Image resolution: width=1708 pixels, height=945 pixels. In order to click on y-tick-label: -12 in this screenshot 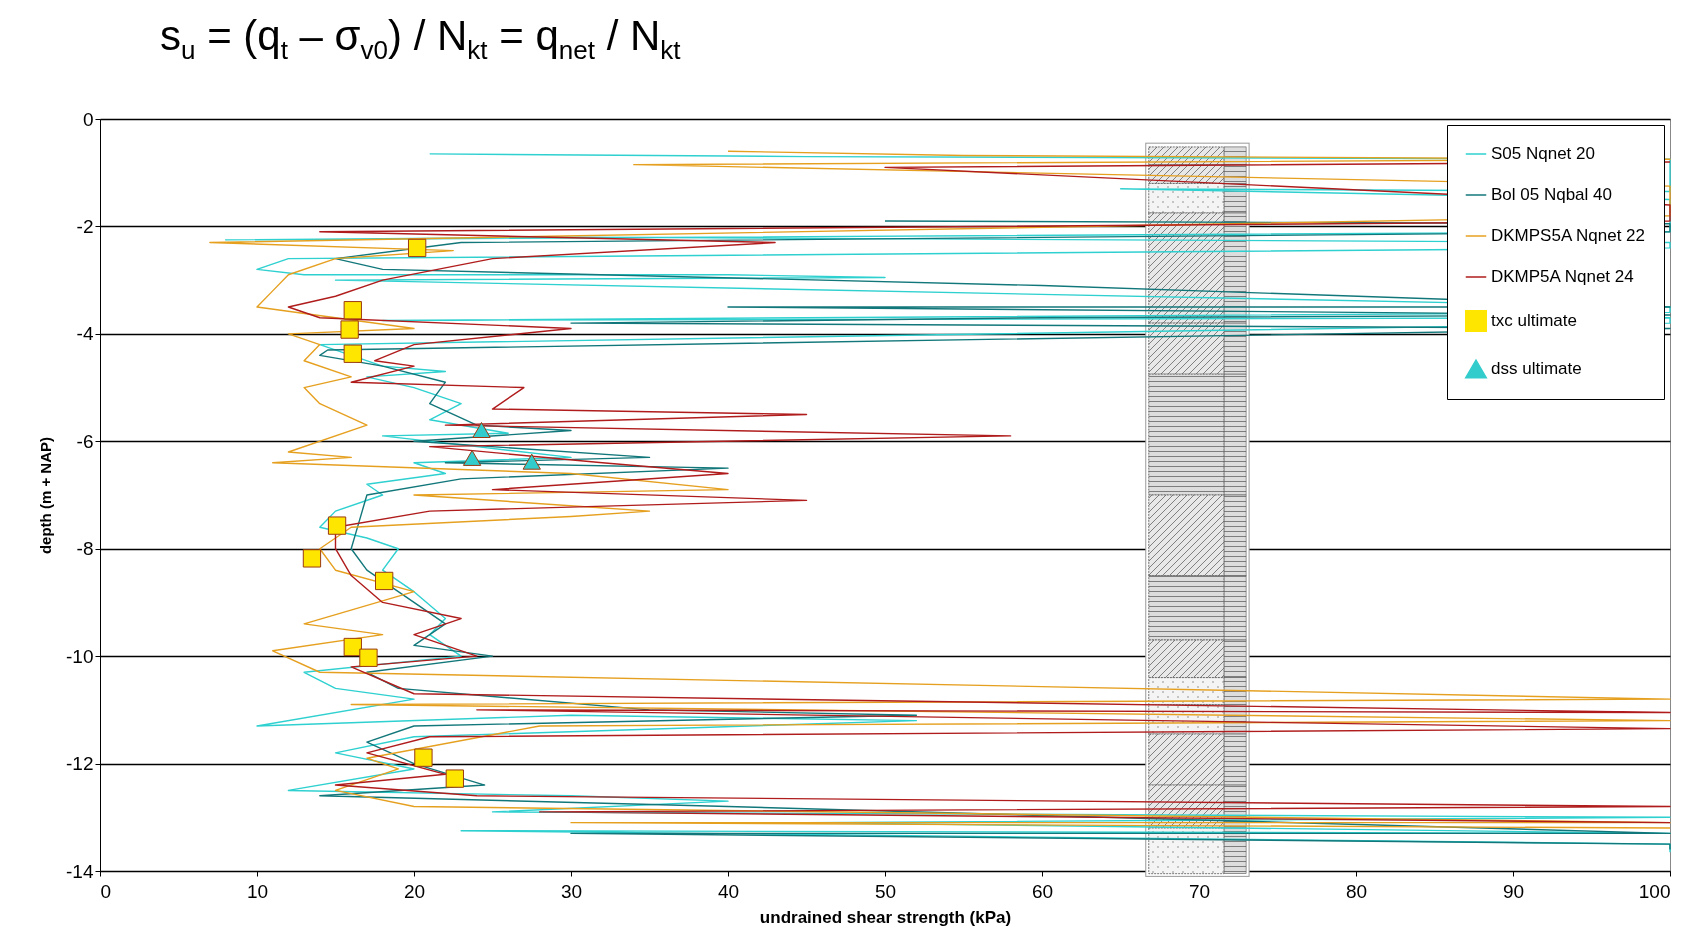, I will do `click(80, 764)`.